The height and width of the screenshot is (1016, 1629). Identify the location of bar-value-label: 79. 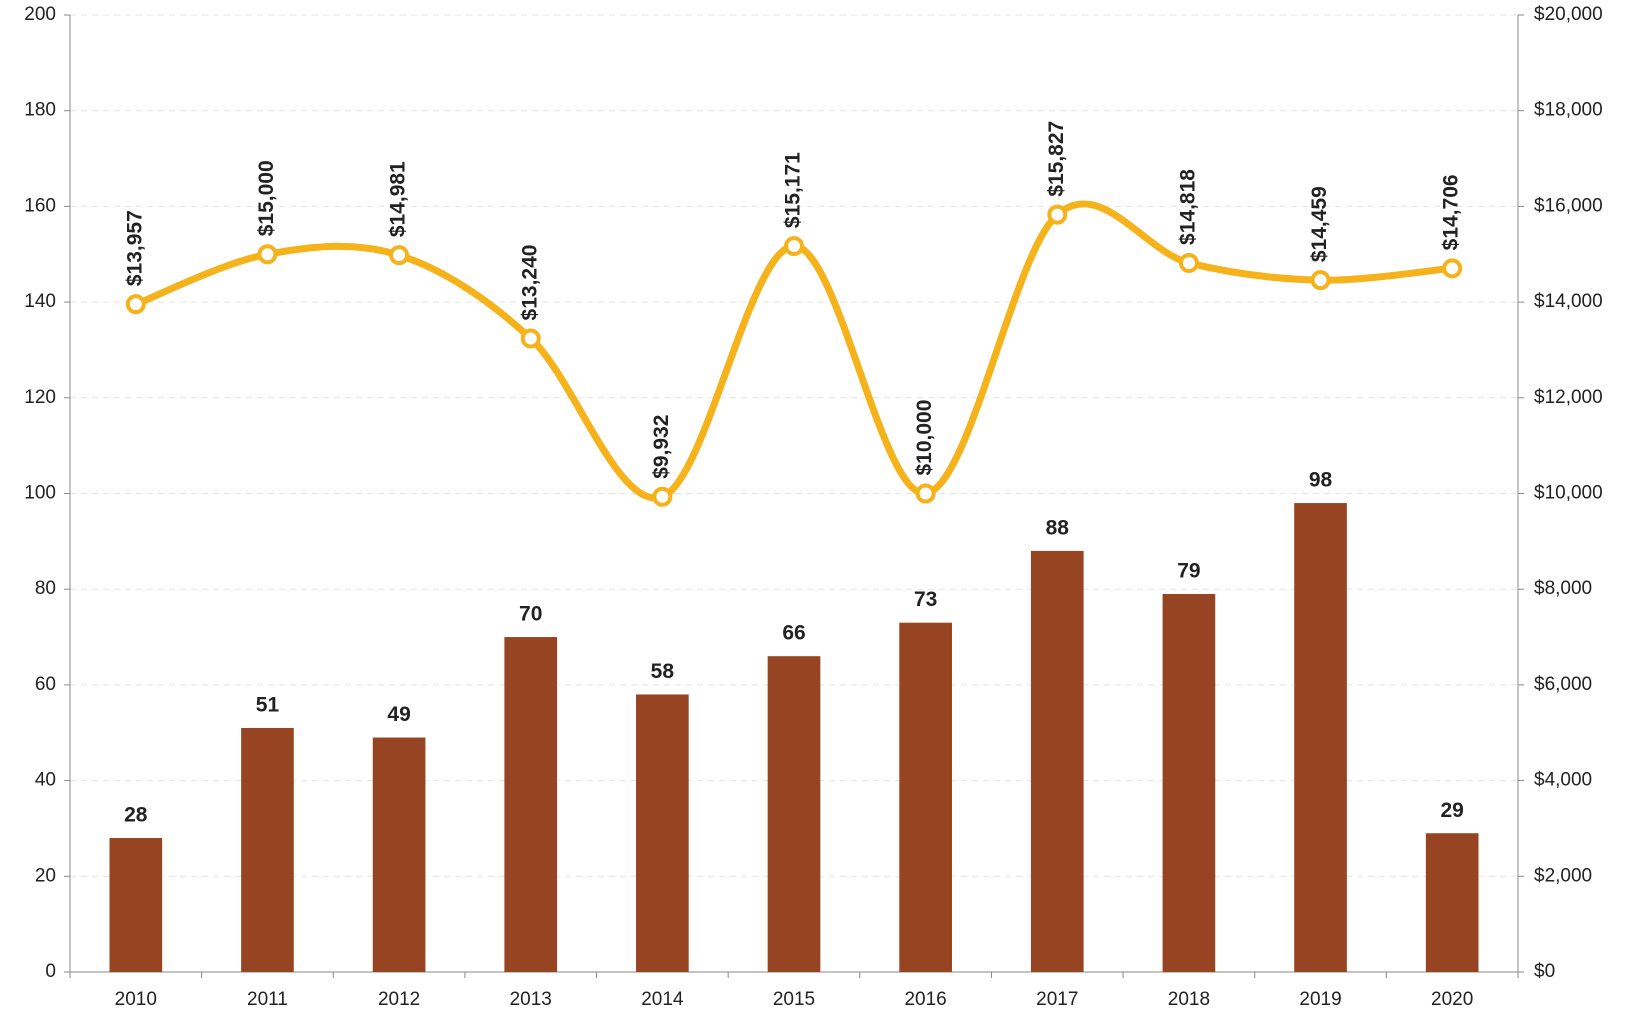
(1188, 571).